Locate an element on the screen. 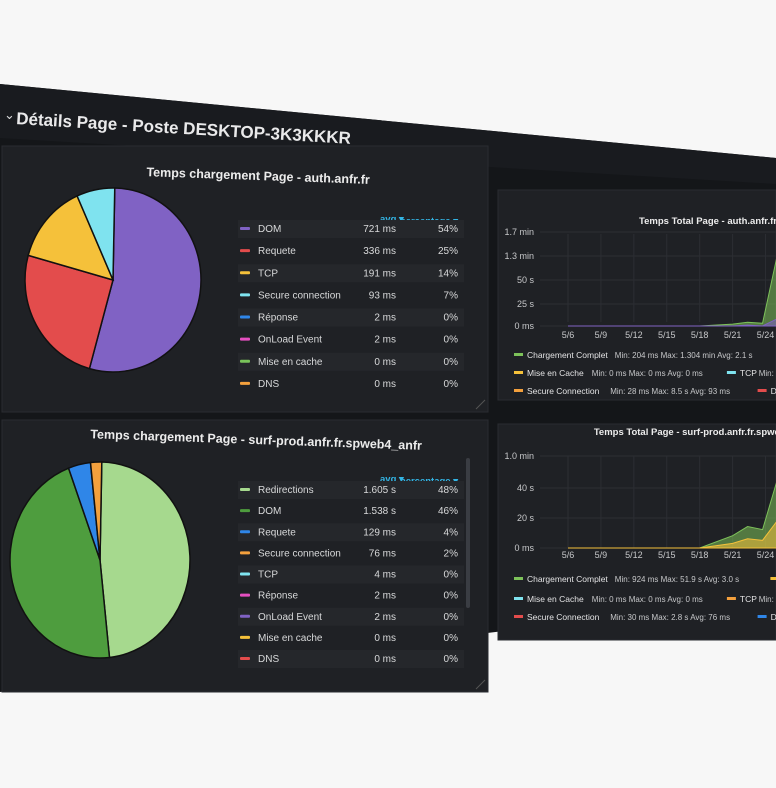 This screenshot has height=788, width=776. legend-row: DOM 1.538 s 46% is located at coordinates (349, 511).